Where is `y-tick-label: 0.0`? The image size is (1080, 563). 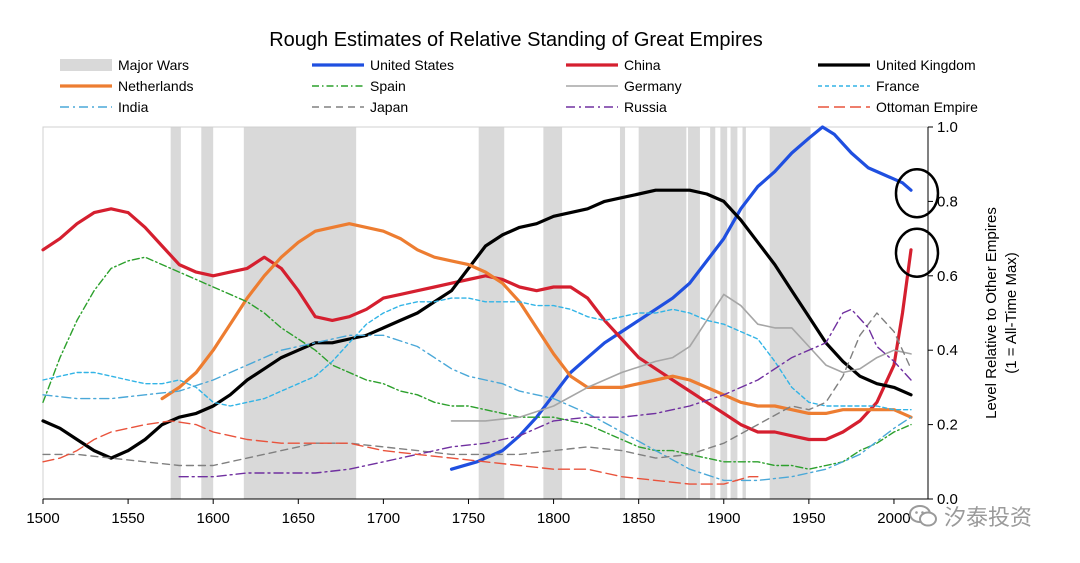
y-tick-label: 0.0 is located at coordinates (947, 499).